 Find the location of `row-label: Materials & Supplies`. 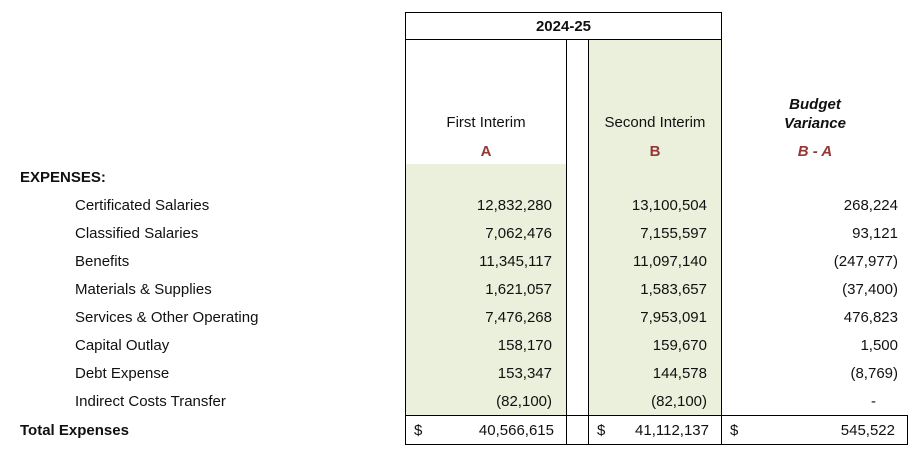

row-label: Materials & Supplies is located at coordinates (143, 289).